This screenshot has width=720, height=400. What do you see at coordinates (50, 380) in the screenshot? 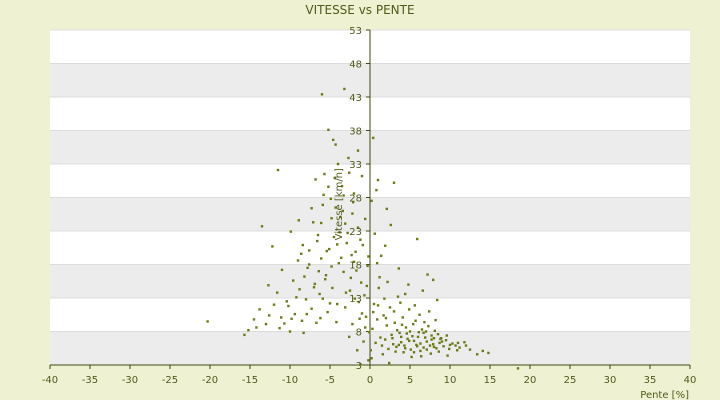
I see `x-tick-label: -40` at bounding box center [50, 380].